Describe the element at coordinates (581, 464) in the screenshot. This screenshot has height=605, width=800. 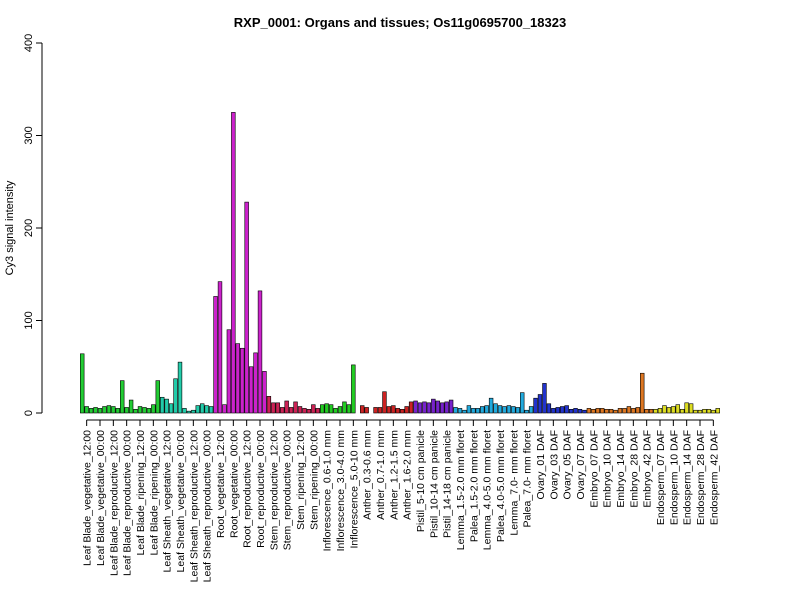
I see `x-tick-label: Ovary_07 DAF` at that location.